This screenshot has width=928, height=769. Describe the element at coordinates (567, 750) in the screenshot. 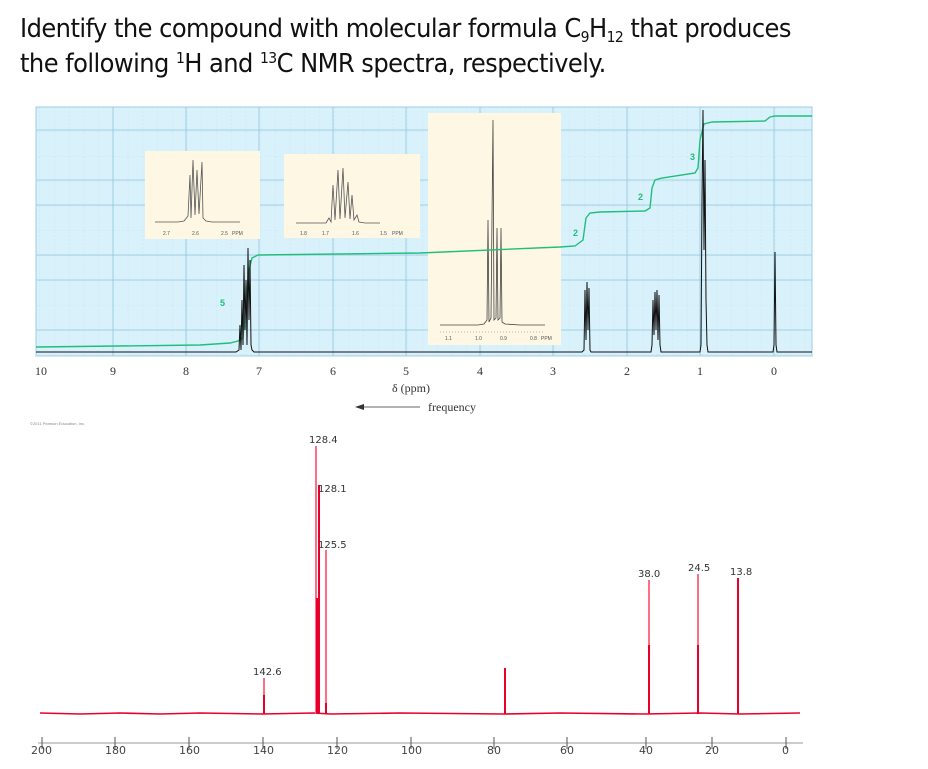

I see `svg-text: 60` at that location.